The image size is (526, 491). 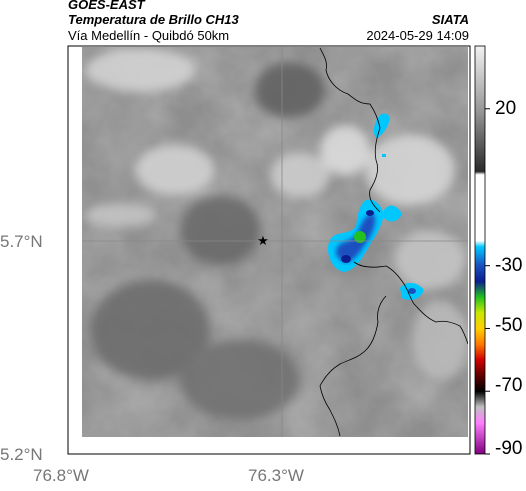 I want to click on colorbar-label: -90, so click(x=509, y=448).